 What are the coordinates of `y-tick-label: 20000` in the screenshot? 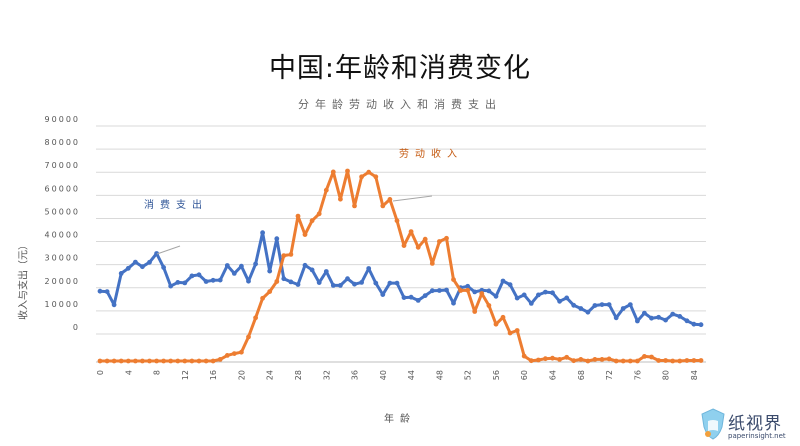 It's located at (62, 281).